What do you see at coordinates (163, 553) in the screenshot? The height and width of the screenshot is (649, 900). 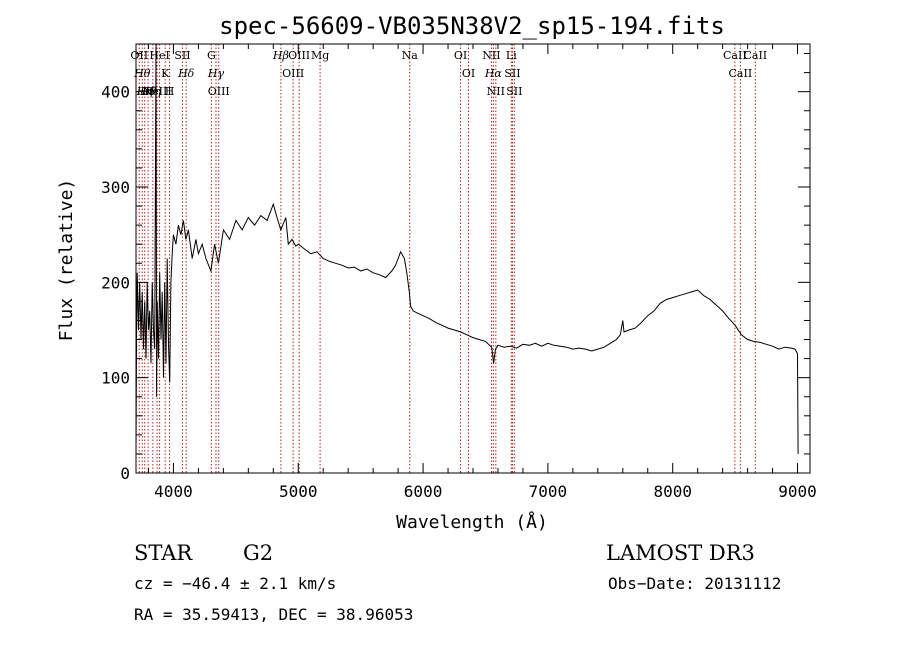 I see `object-class: STAR` at bounding box center [163, 553].